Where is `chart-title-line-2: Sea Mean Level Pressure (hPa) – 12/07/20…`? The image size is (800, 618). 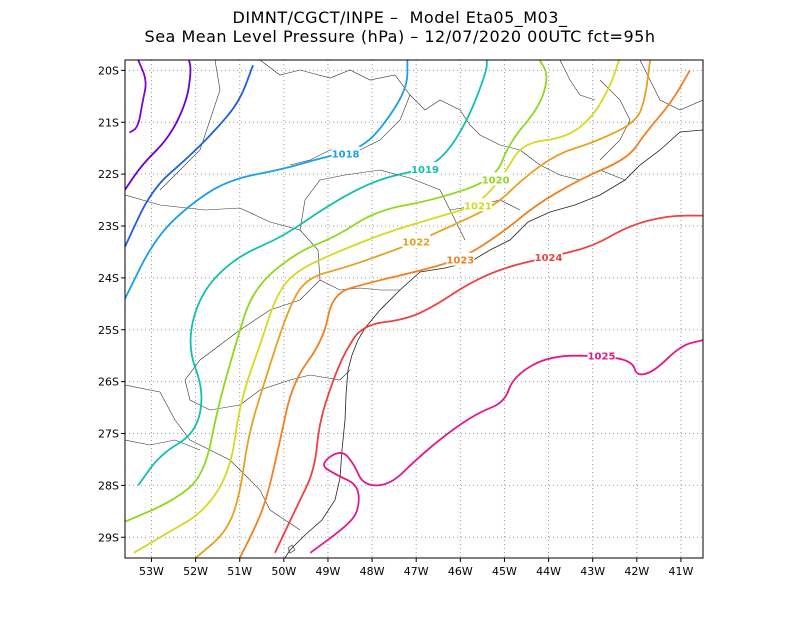 chart-title-line-2: Sea Mean Level Pressure (hPa) – 12/07/20… is located at coordinates (400, 36).